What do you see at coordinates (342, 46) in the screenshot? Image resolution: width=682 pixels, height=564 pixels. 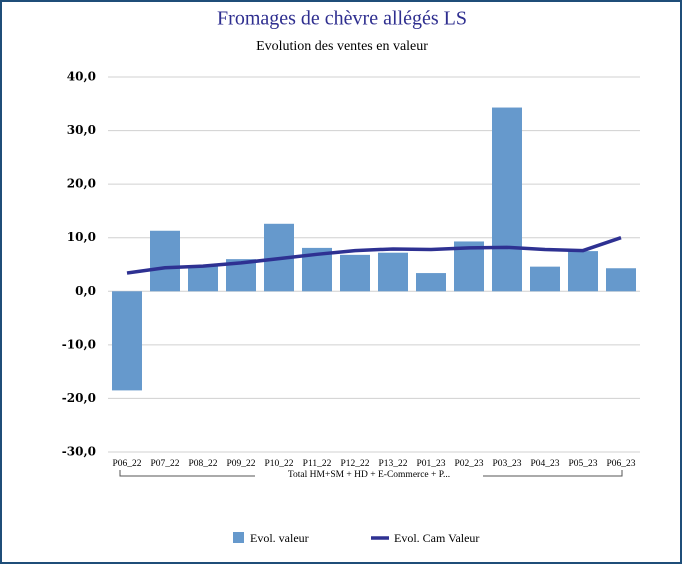 I see `chart-subtitle: Evolution des ventes en valeur` at bounding box center [342, 46].